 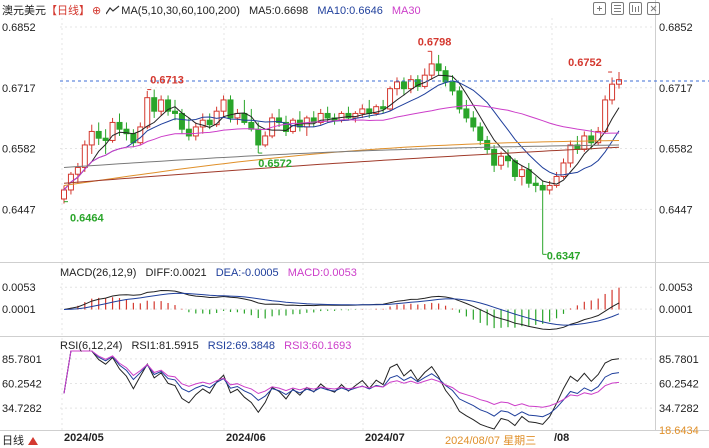 What do you see at coordinates (676, 28) in the screenshot?
I see `price-tick-right: 0.6852` at bounding box center [676, 28].